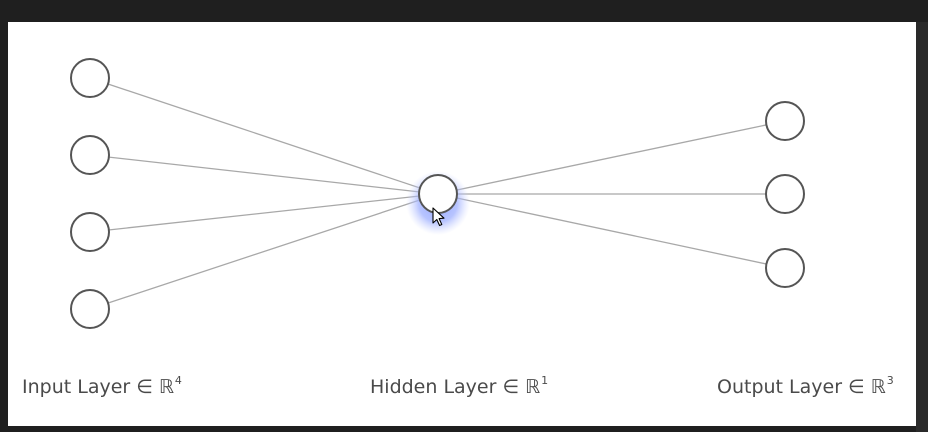 This screenshot has width=928, height=432. I want to click on window-edge, so click(922, 227).